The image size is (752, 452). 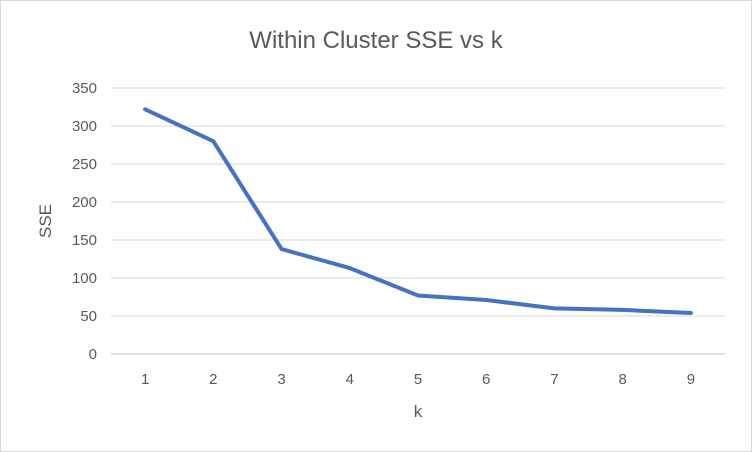 What do you see at coordinates (350, 379) in the screenshot?
I see `x-tick-label: 4` at bounding box center [350, 379].